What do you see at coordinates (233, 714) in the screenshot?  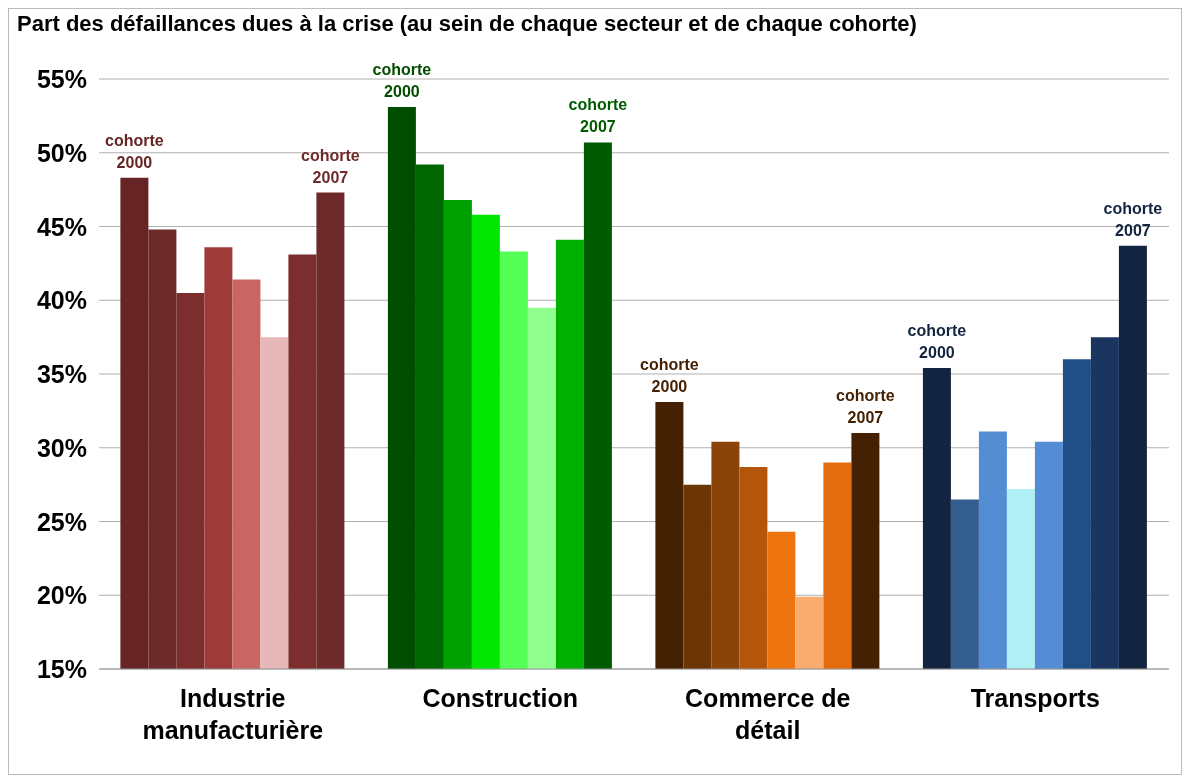 I see `x-tick-label: Industrie manufacturière` at bounding box center [233, 714].